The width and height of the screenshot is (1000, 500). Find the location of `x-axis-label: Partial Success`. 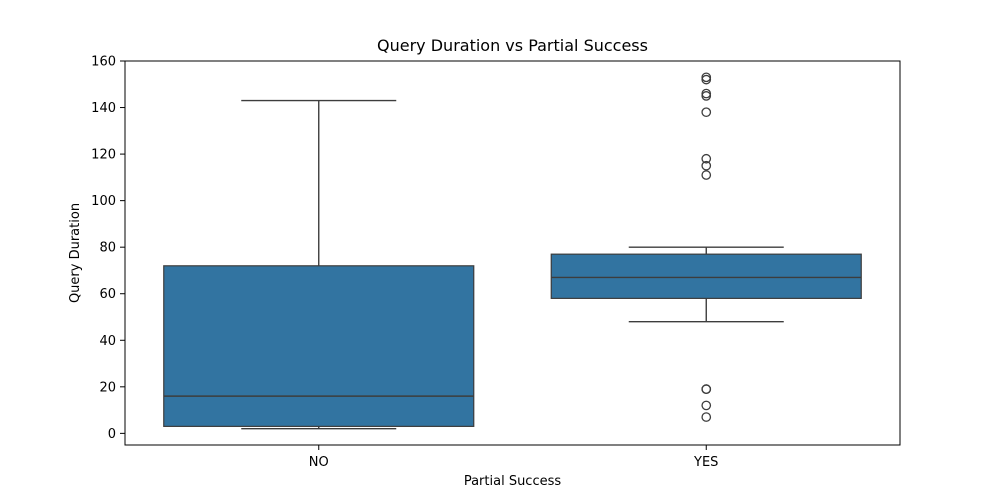

x-axis-label: Partial Success is located at coordinates (513, 481).